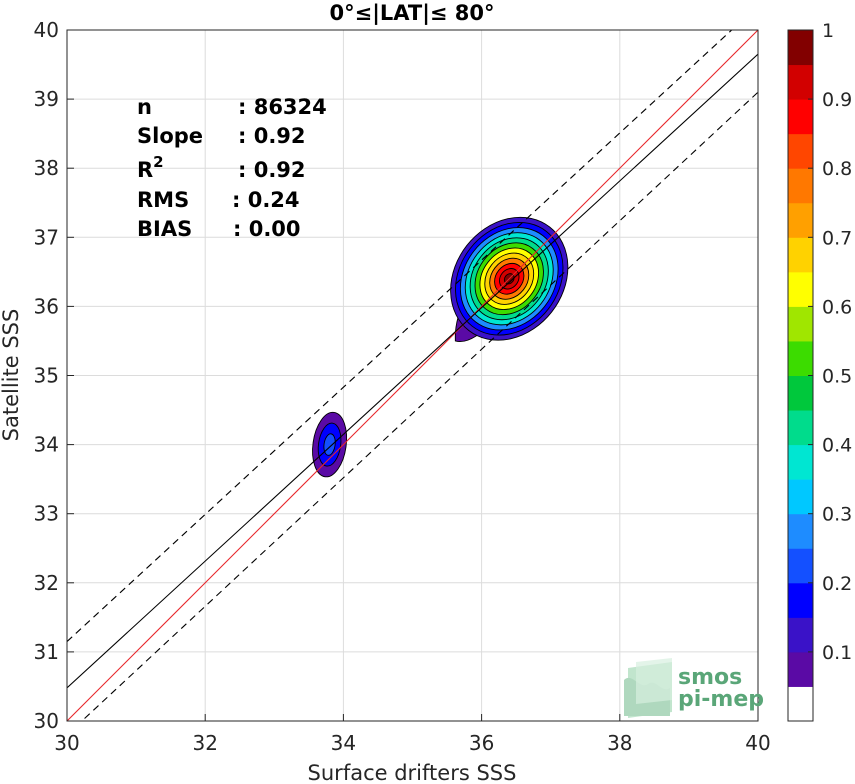 The image size is (855, 784). What do you see at coordinates (837, 169) in the screenshot?
I see `colorbar-tick-label: 0.8` at bounding box center [837, 169].